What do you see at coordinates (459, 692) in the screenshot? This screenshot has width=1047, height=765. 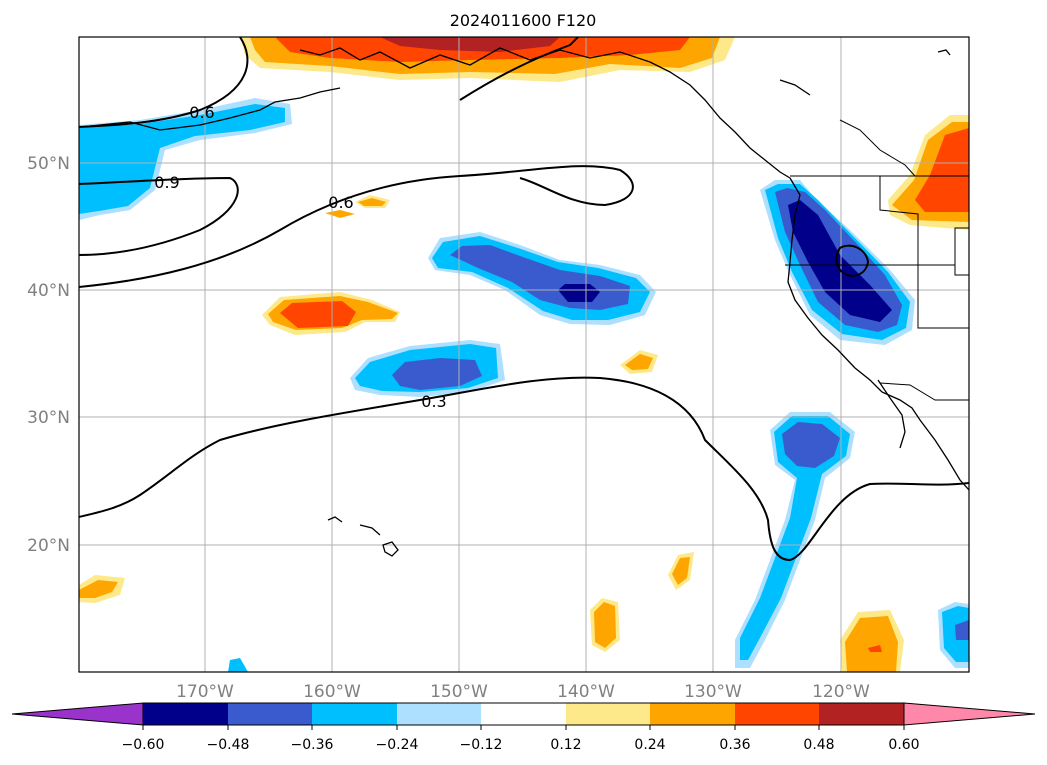 I see `lon-label: 150°W` at bounding box center [459, 692].